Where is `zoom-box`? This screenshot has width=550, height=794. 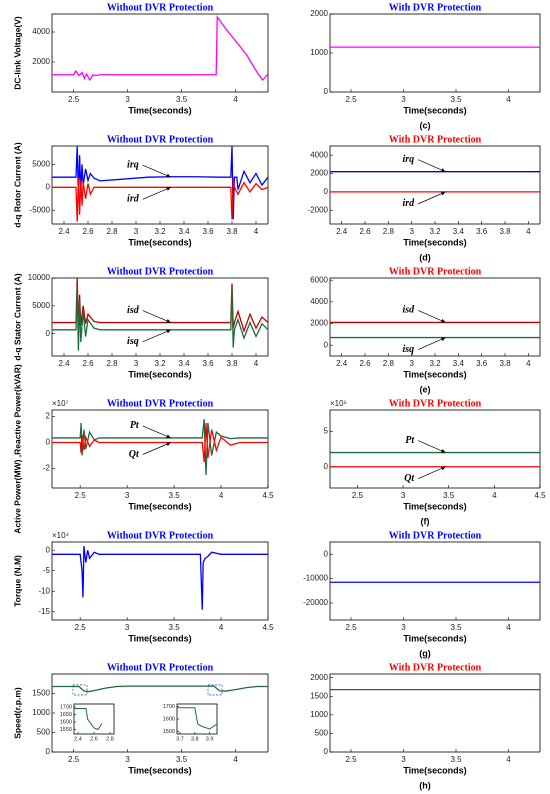
zoom-box is located at coordinates (80, 690).